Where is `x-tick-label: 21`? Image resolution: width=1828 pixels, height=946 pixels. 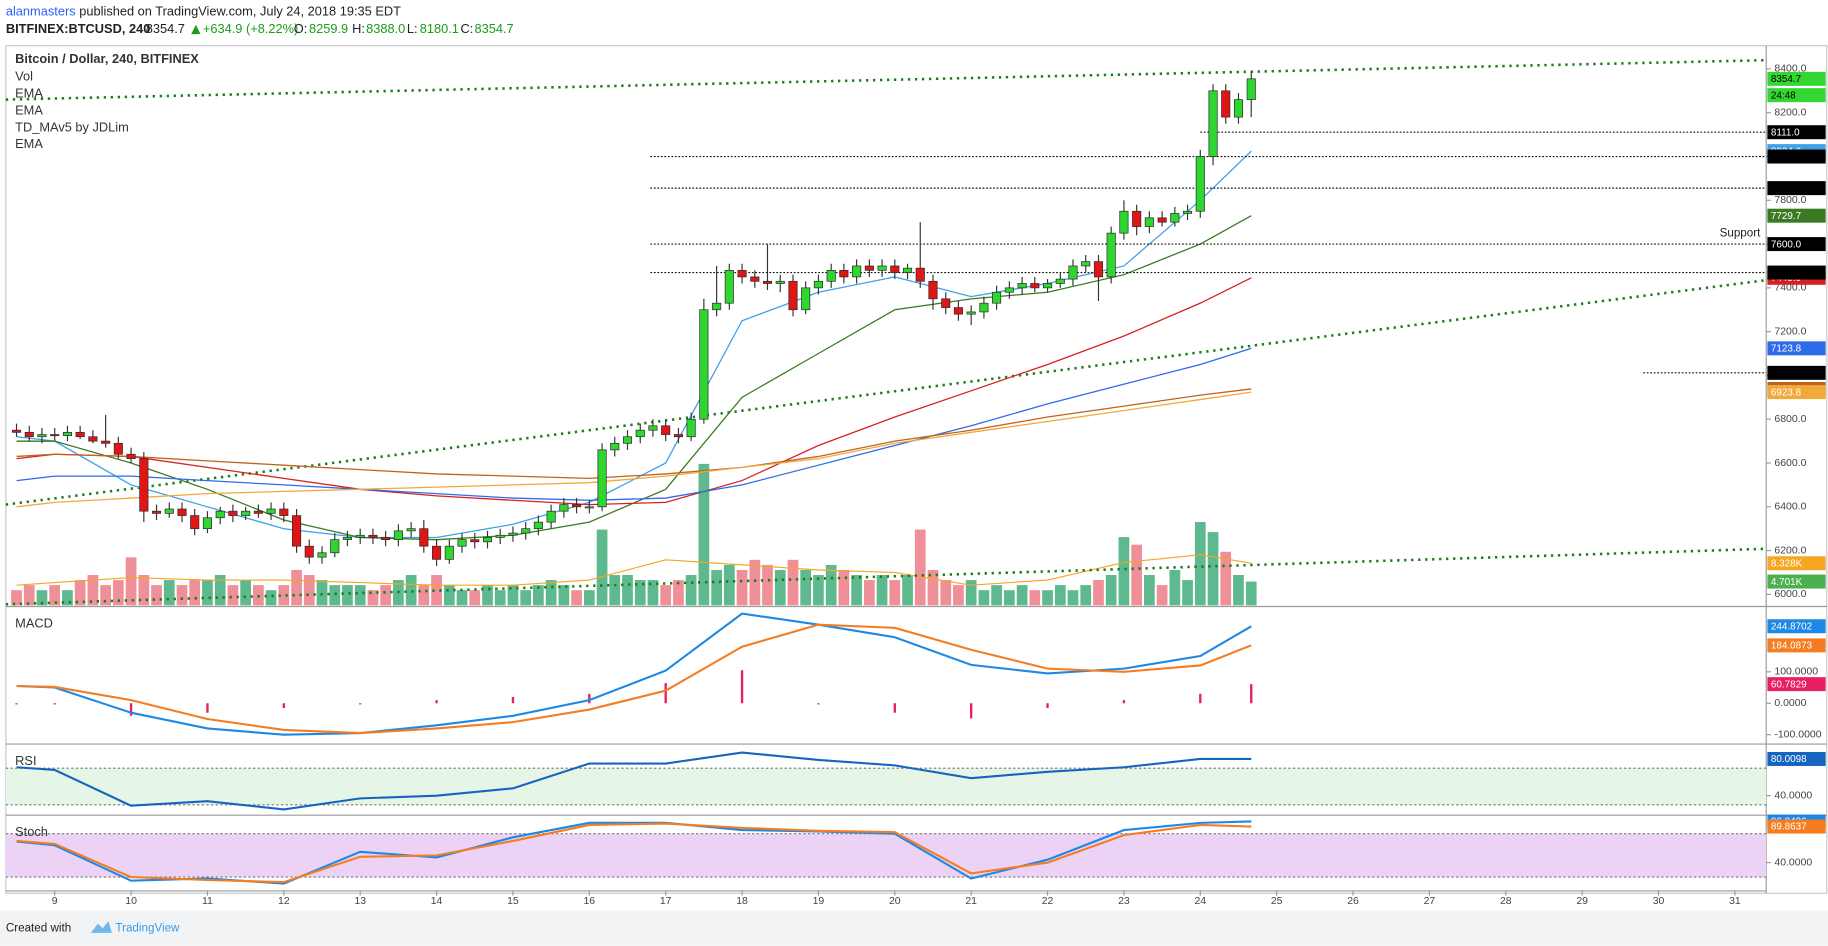
x-tick-label: 21 is located at coordinates (971, 901).